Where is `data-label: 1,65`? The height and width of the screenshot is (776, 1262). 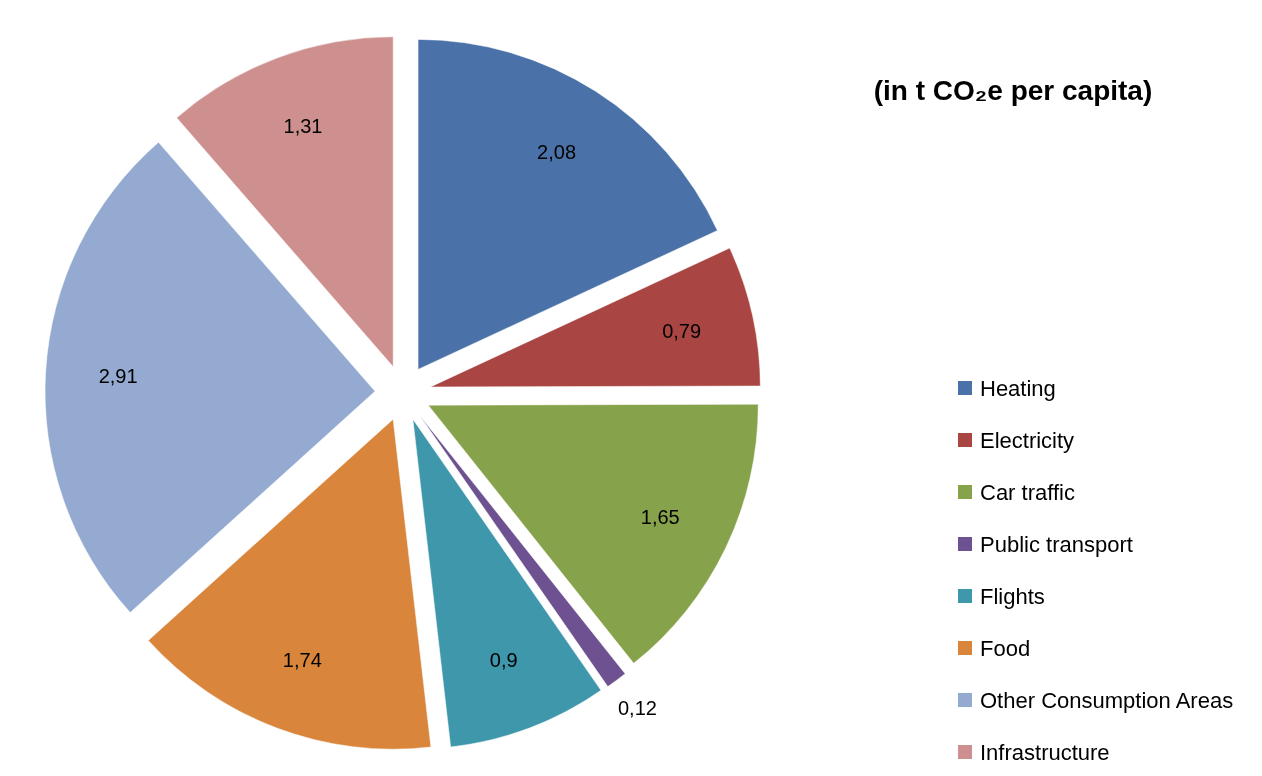 data-label: 1,65 is located at coordinates (660, 516).